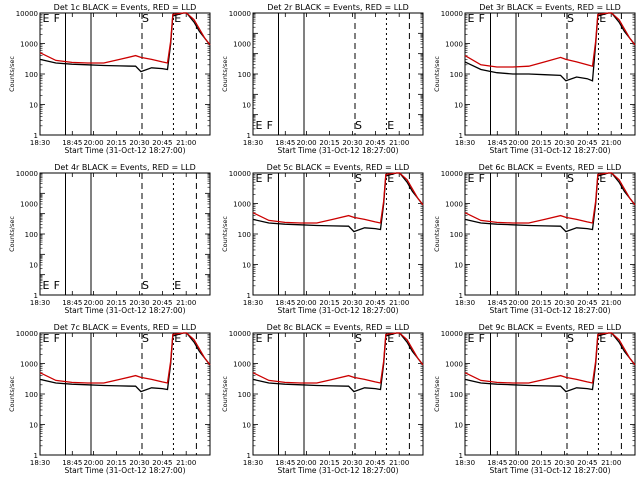 The width and height of the screenshot is (640, 480). I want to click on panel-title: Det 7c BLACK = Events, RED = LLD, so click(125, 327).